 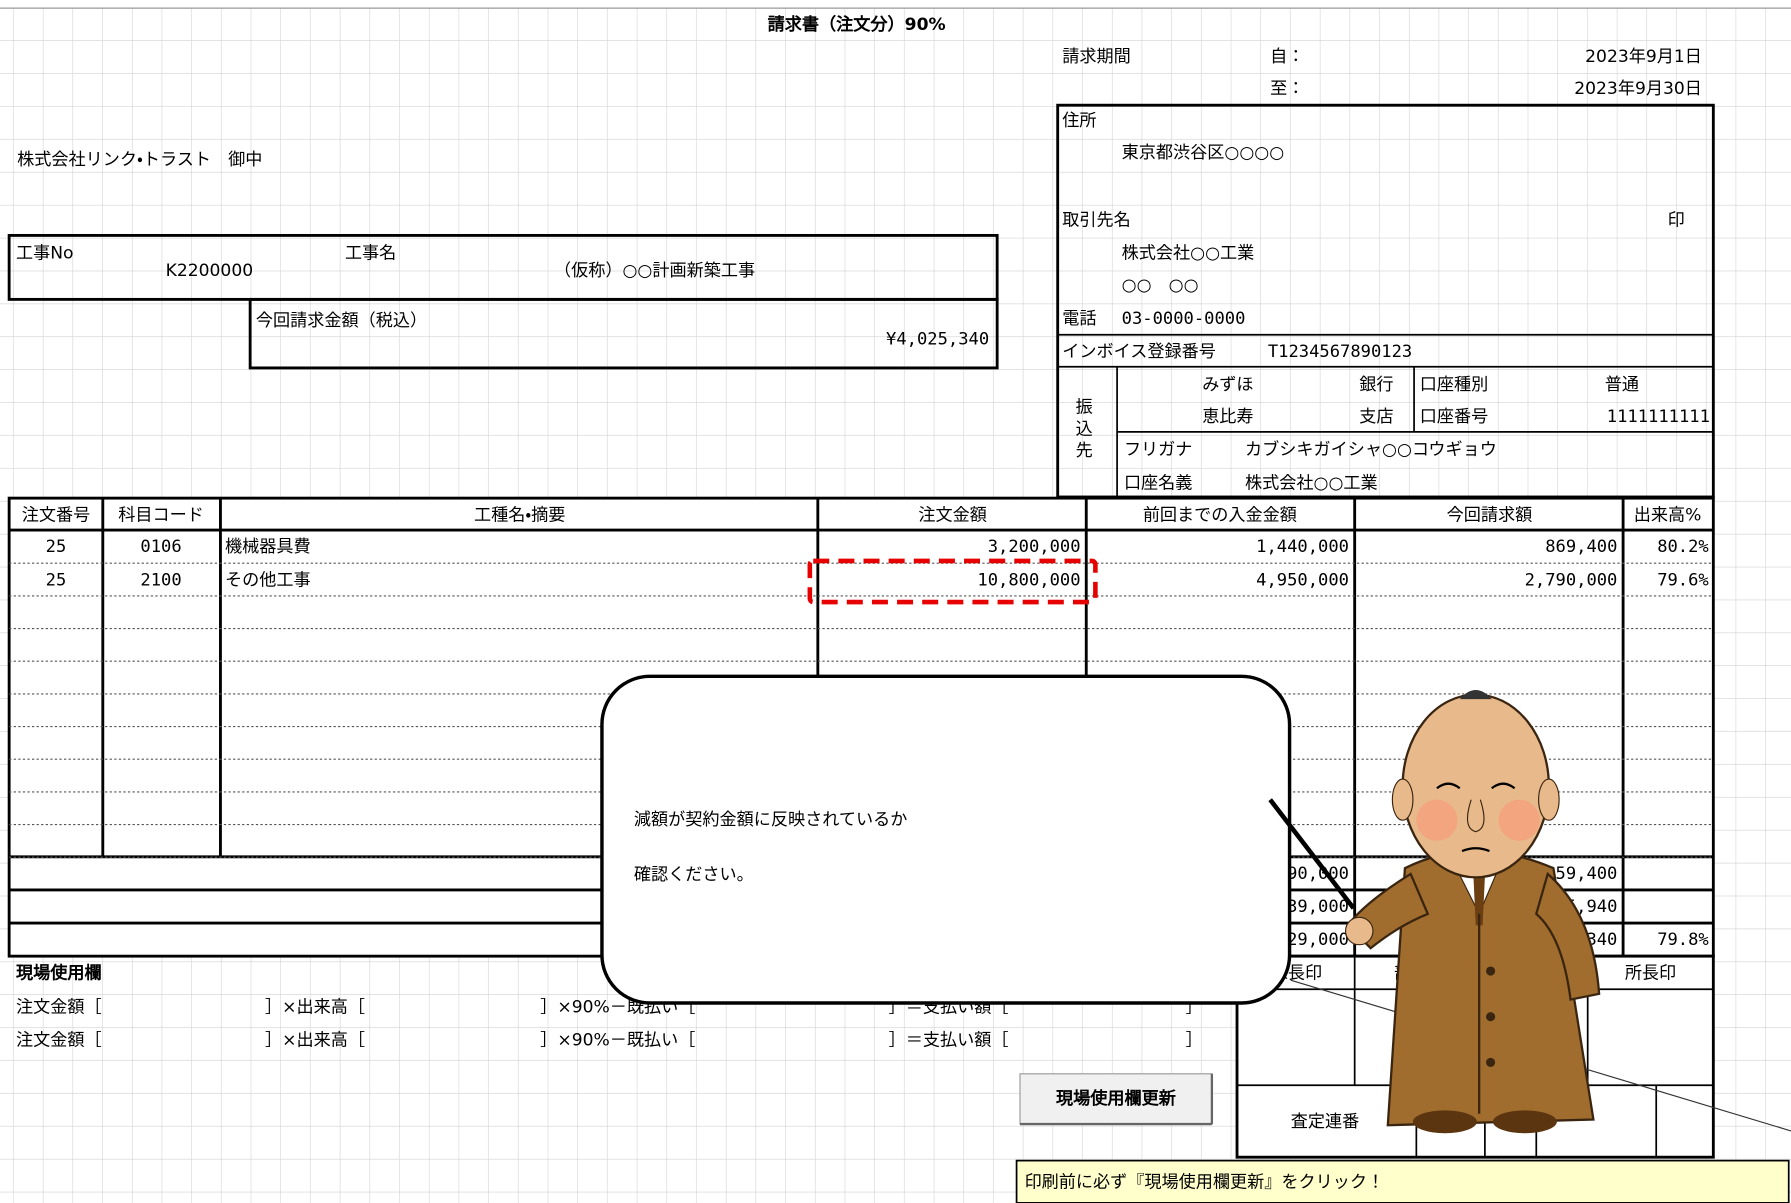 I want to click on phone-label: 電話, so click(x=1079, y=319).